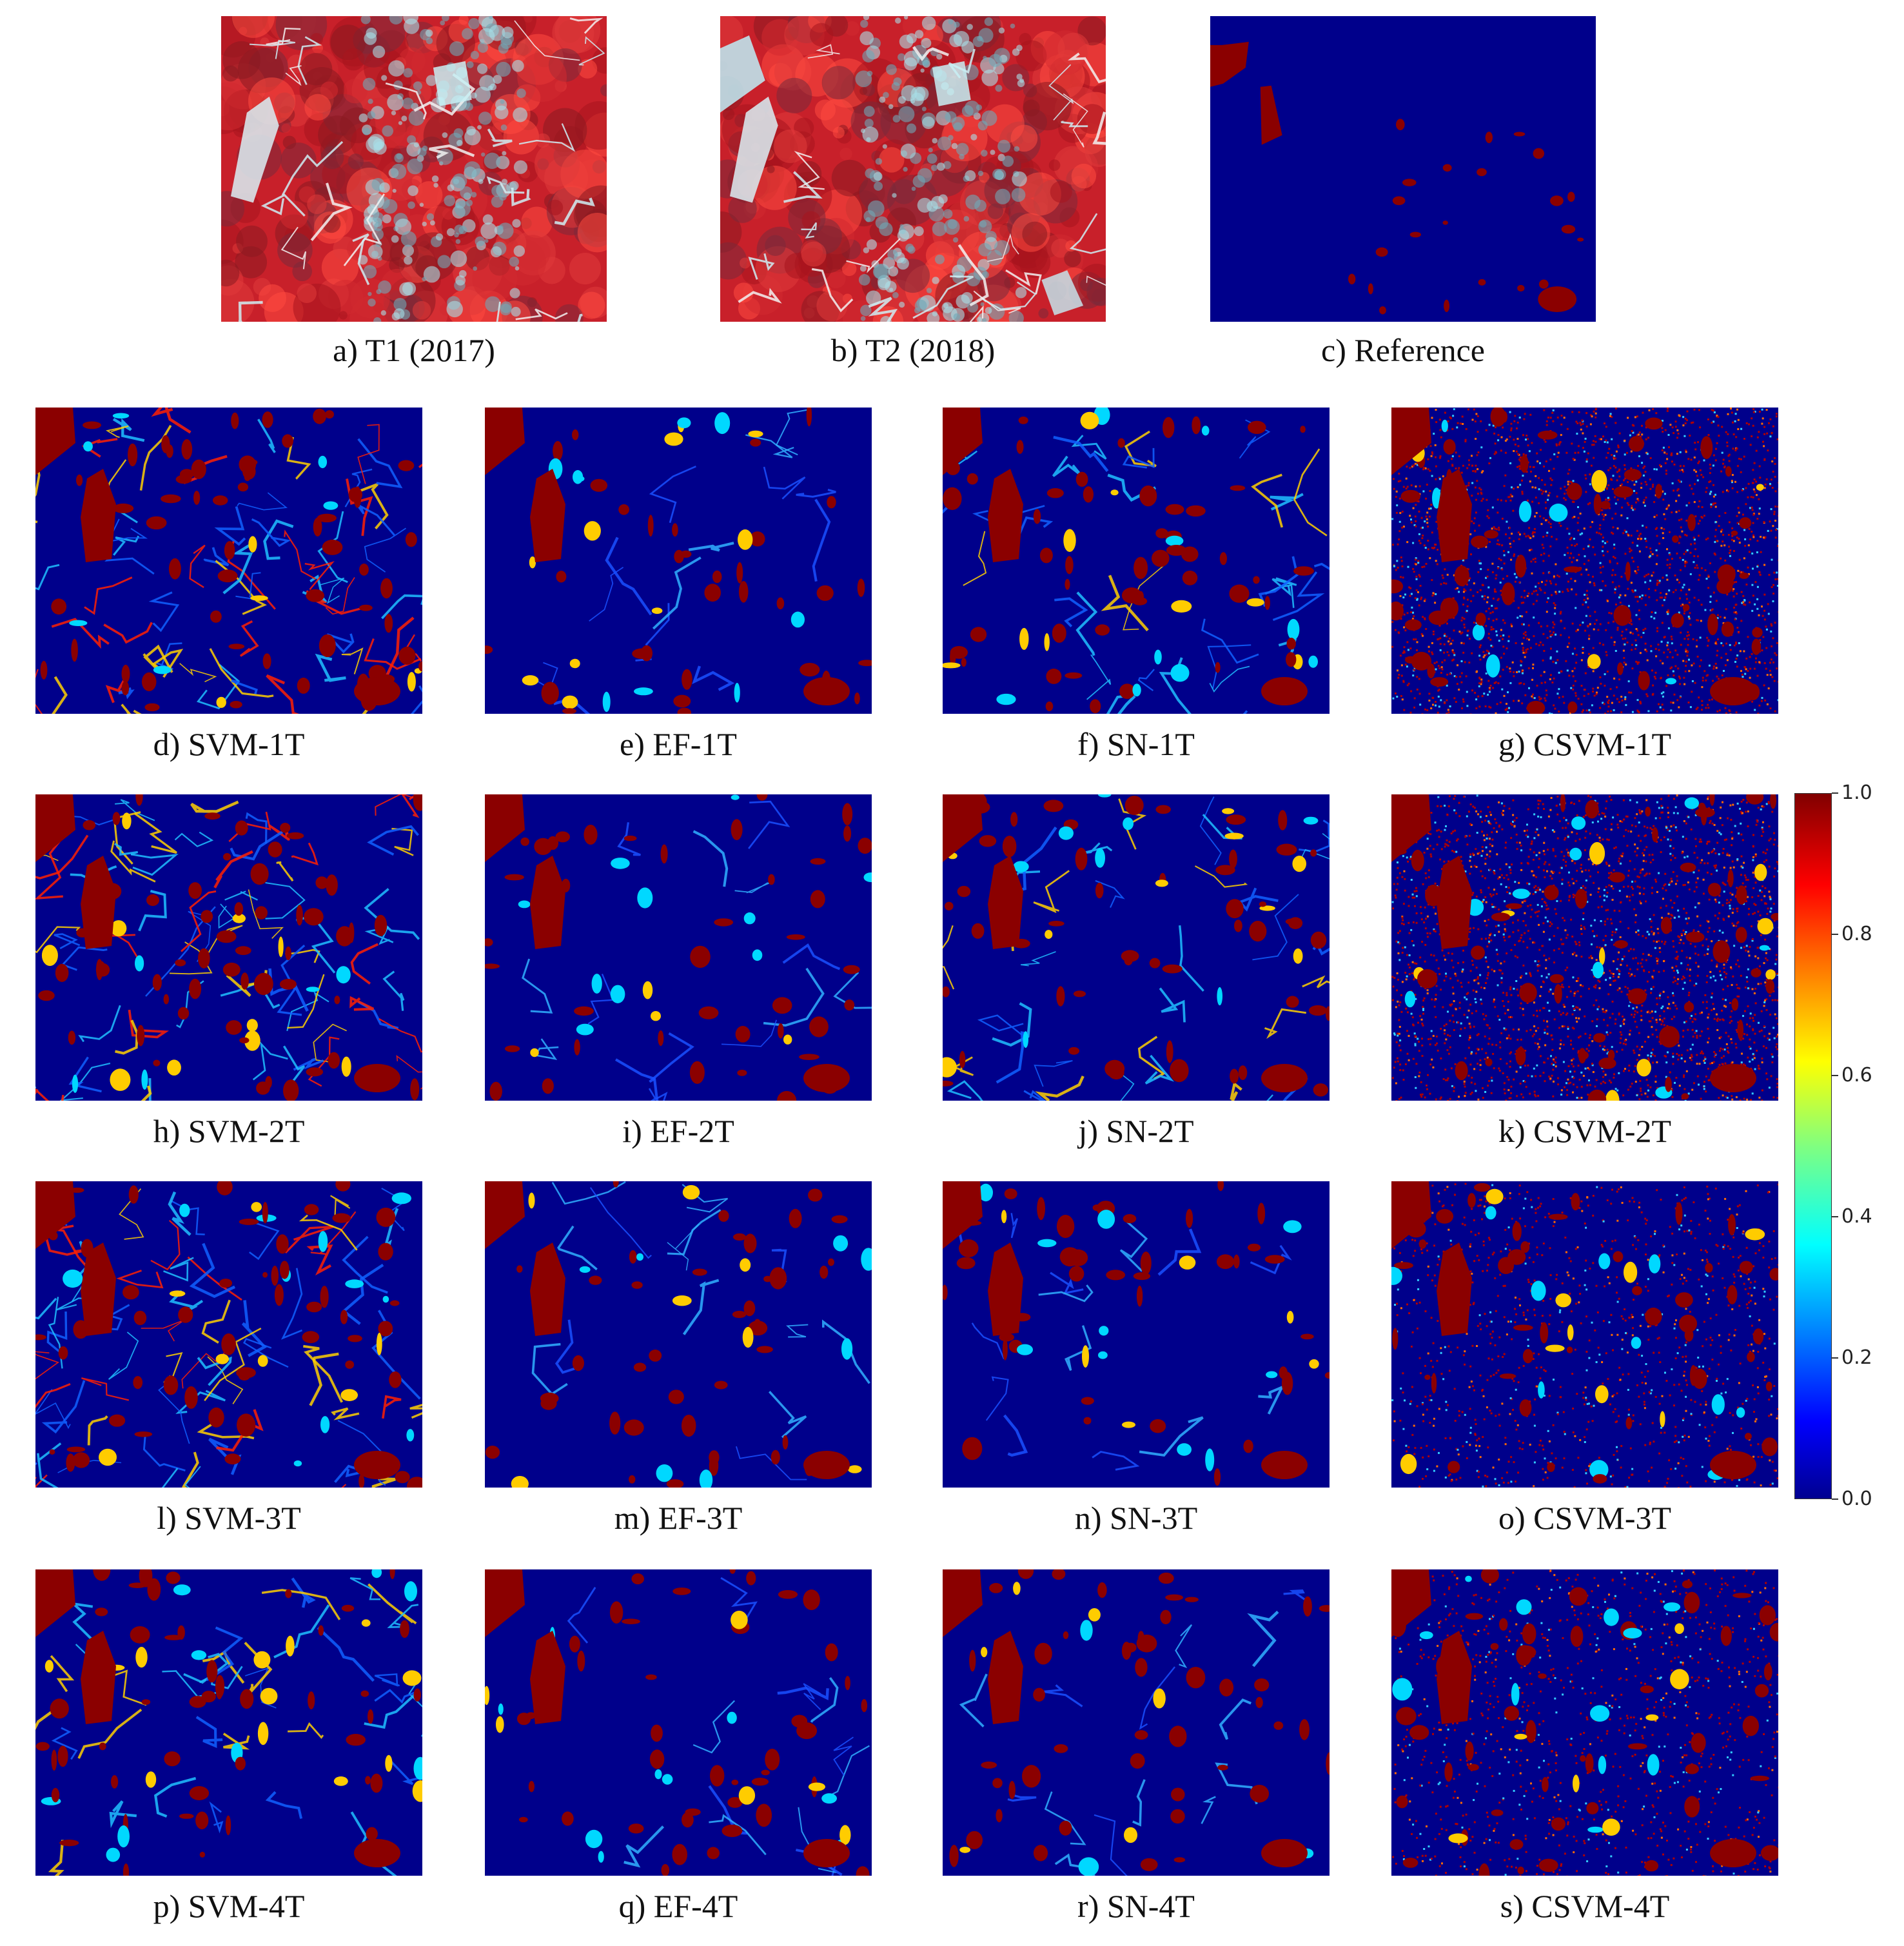 The width and height of the screenshot is (1904, 1946). I want to click on caption-n: n) SN-3T, so click(1136, 1518).